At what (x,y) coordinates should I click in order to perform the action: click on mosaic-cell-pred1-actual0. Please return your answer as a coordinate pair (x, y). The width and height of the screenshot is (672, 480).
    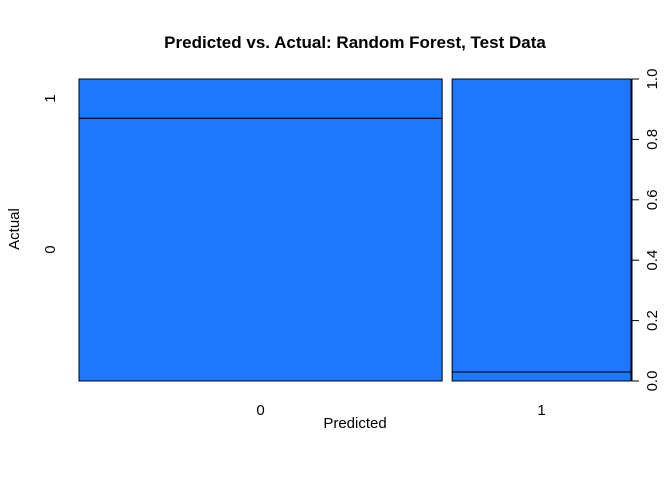
    Looking at the image, I should click on (541, 376).